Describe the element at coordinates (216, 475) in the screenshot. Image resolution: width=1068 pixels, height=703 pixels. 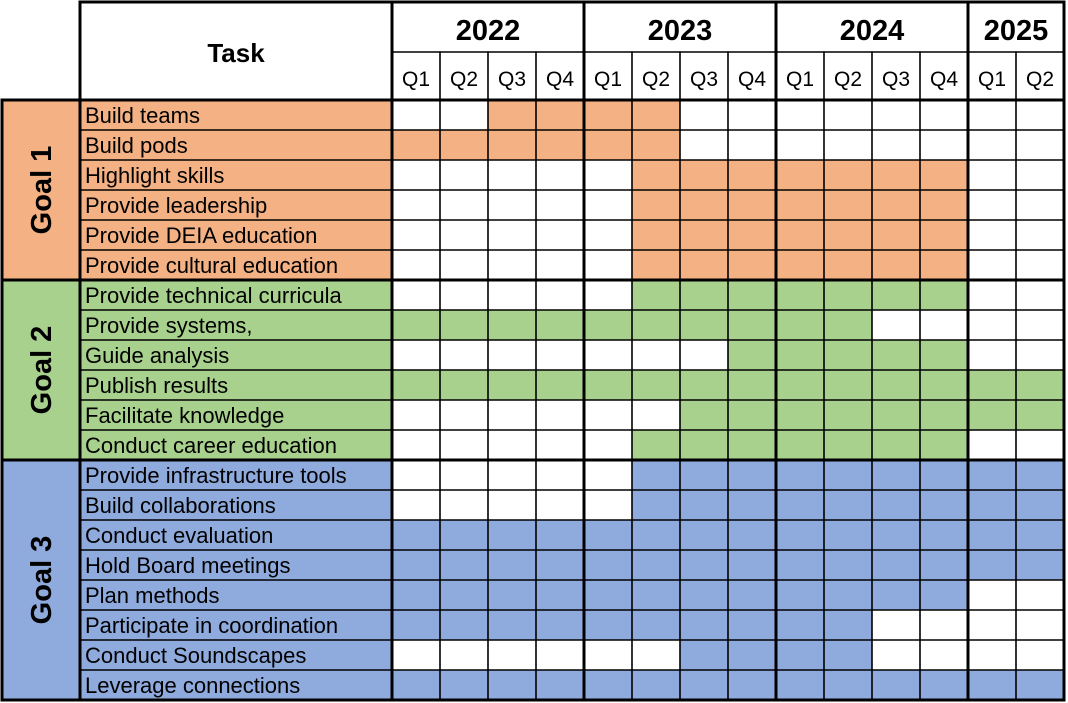
I see `task-label: Provide infrastructure tools` at that location.